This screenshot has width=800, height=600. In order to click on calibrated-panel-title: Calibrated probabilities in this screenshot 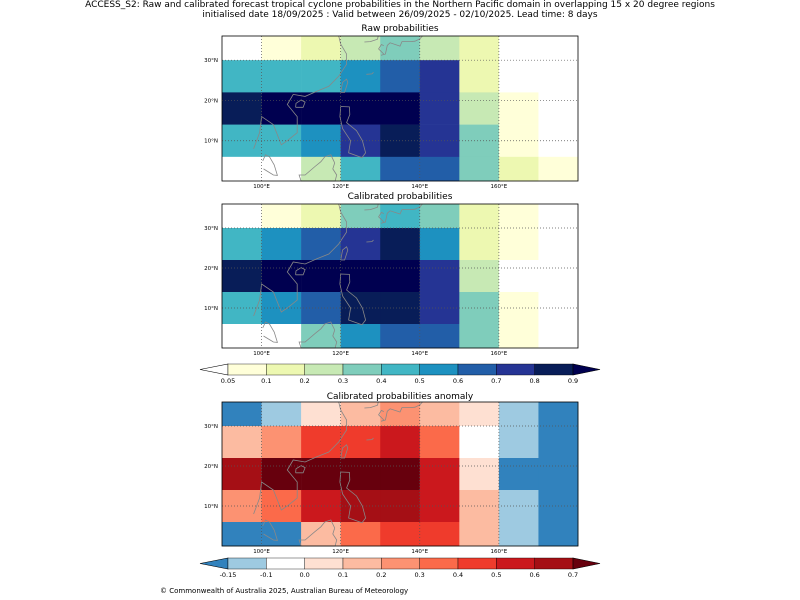, I will do `click(400, 197)`.